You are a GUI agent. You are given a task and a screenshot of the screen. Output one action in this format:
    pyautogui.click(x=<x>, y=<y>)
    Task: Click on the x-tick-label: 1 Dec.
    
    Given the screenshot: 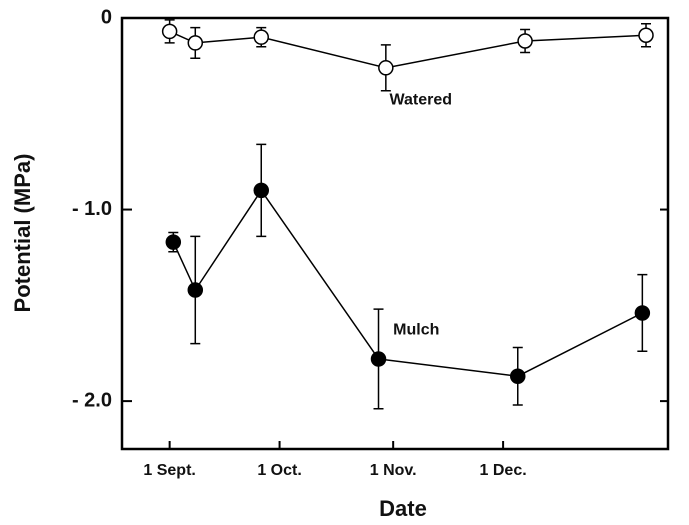 What is the action you would take?
    pyautogui.click(x=503, y=470)
    